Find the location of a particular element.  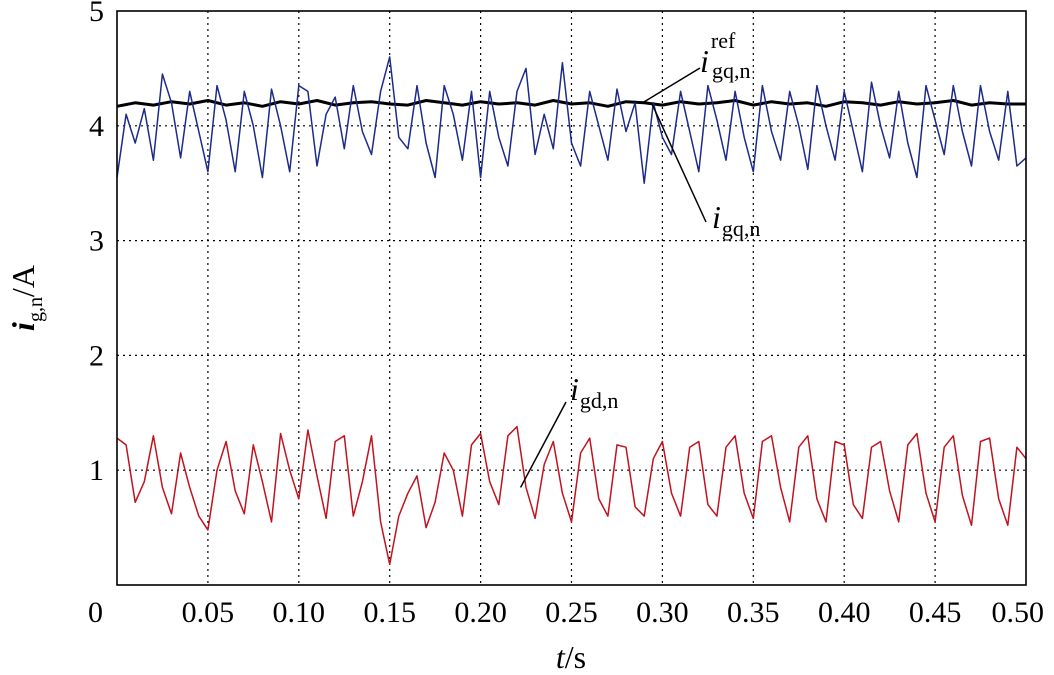

annotation-leader-igd is located at coordinates (543, 444).